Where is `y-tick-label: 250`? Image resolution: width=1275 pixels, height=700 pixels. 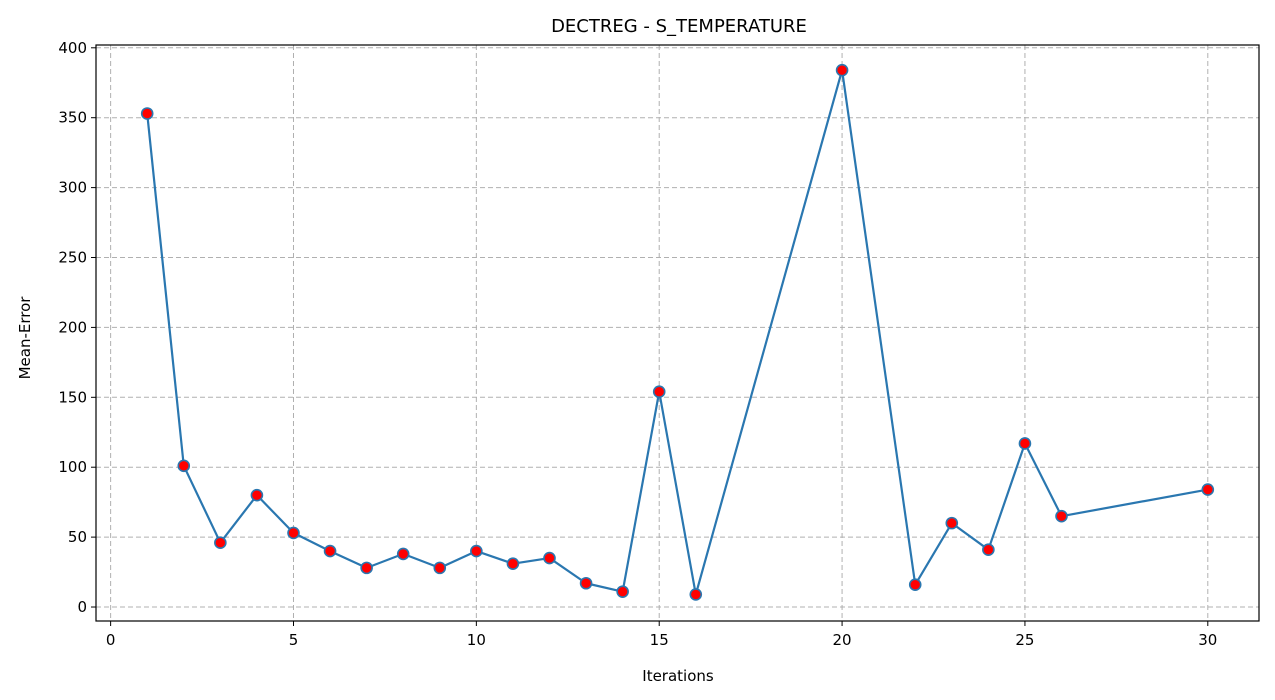 y-tick-label: 250 is located at coordinates (72, 258).